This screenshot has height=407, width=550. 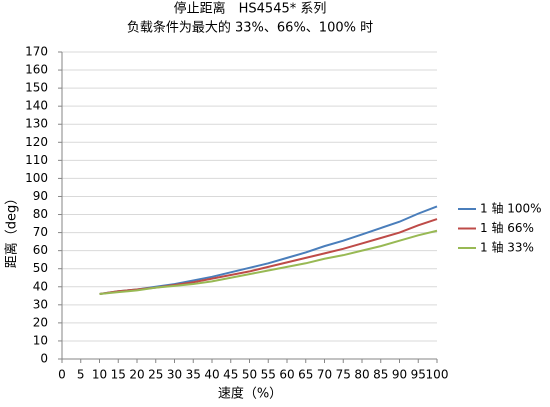 What do you see at coordinates (268, 375) in the screenshot?
I see `x-tick-label: 55` at bounding box center [268, 375].